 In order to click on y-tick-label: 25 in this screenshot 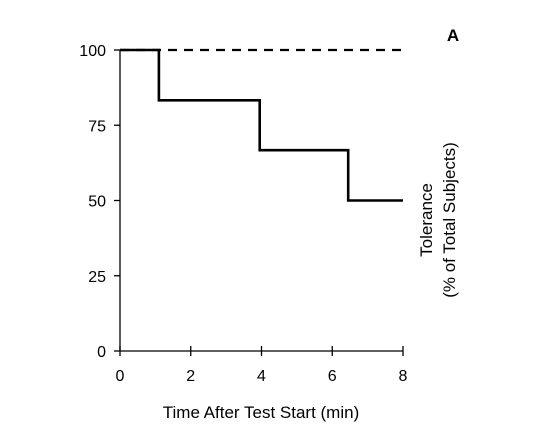, I will do `click(97, 277)`.